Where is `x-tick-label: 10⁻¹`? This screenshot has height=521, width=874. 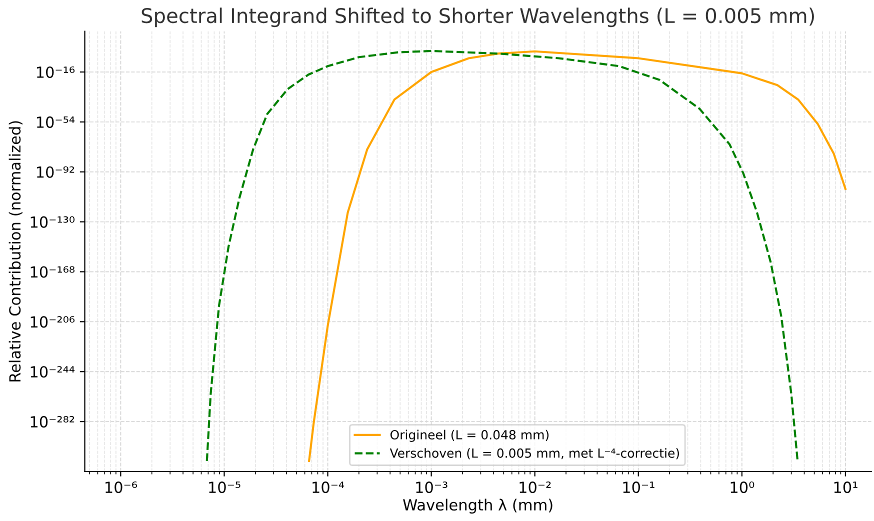 x-tick-label: 10⁻¹ is located at coordinates (638, 487).